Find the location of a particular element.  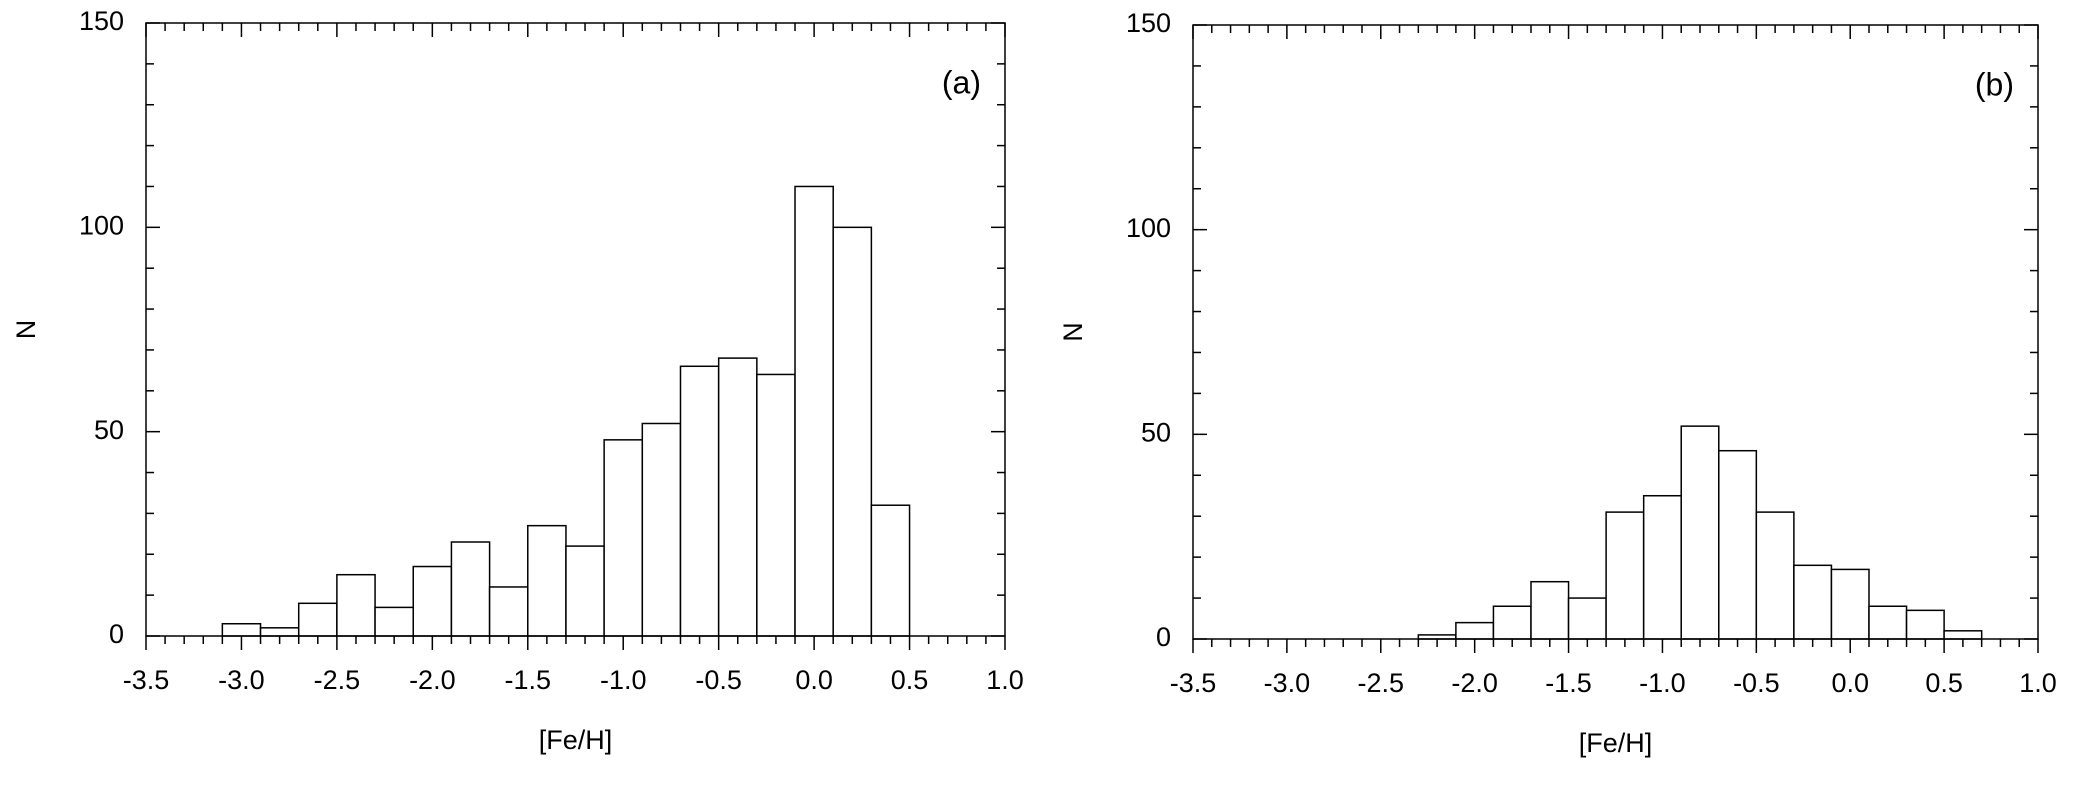

panel-label: (b) is located at coordinates (1994, 84).